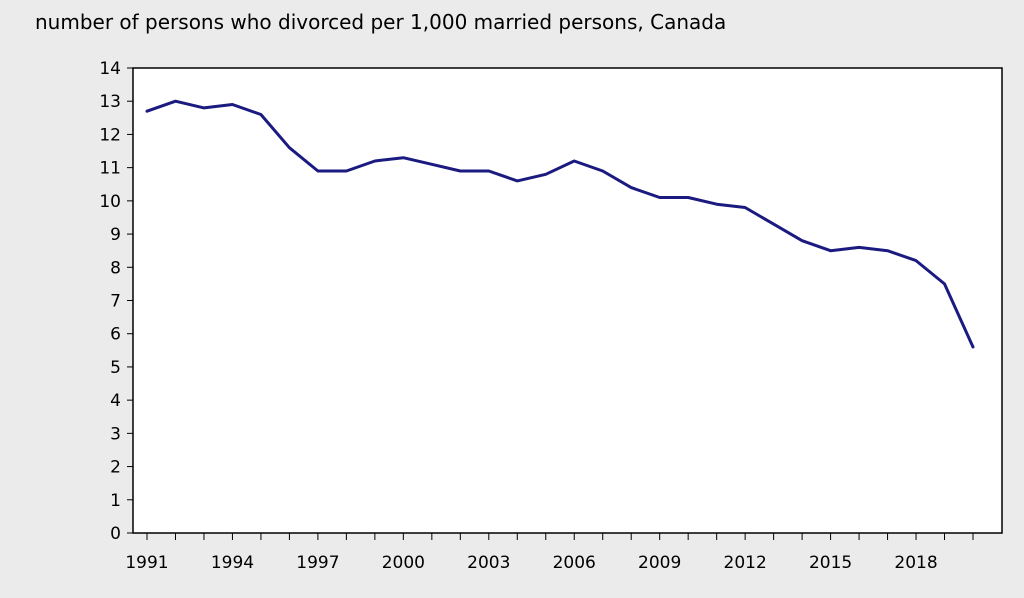 The width and height of the screenshot is (1024, 598). Describe the element at coordinates (574, 563) in the screenshot. I see `x-tick-label: 2006` at that location.